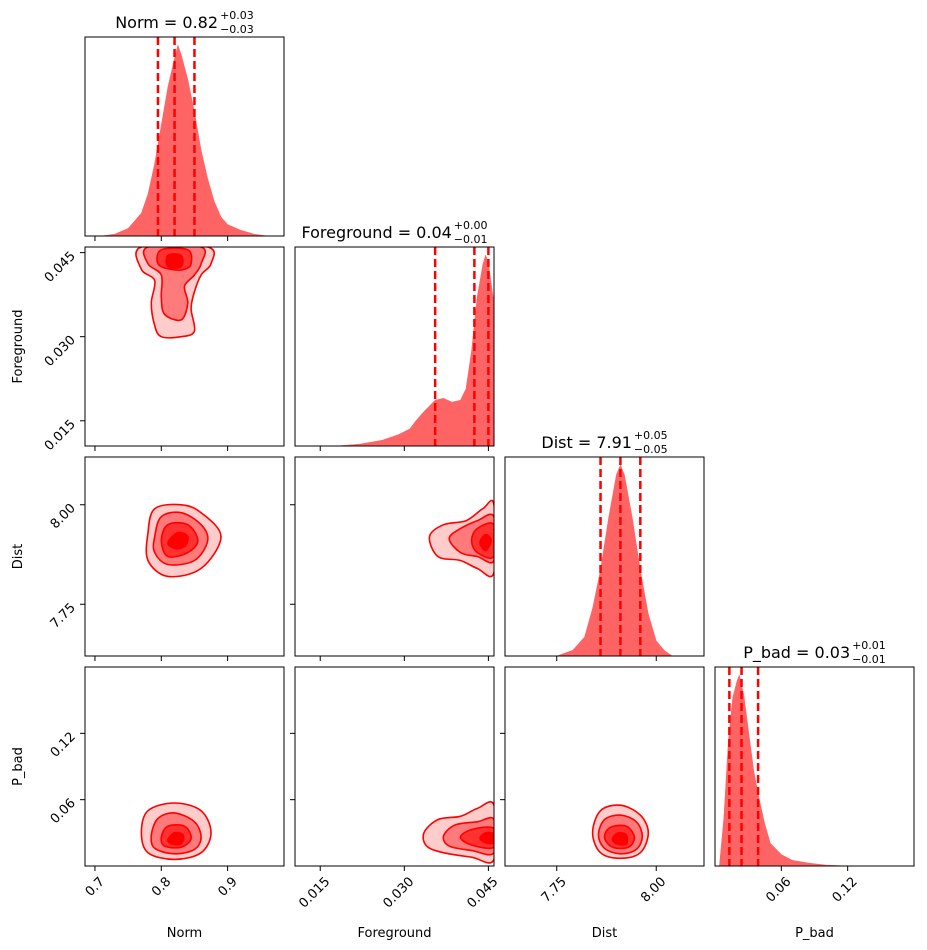  What do you see at coordinates (398, 892) in the screenshot?
I see `x-tick-label-foreground-1: 0.030` at bounding box center [398, 892].